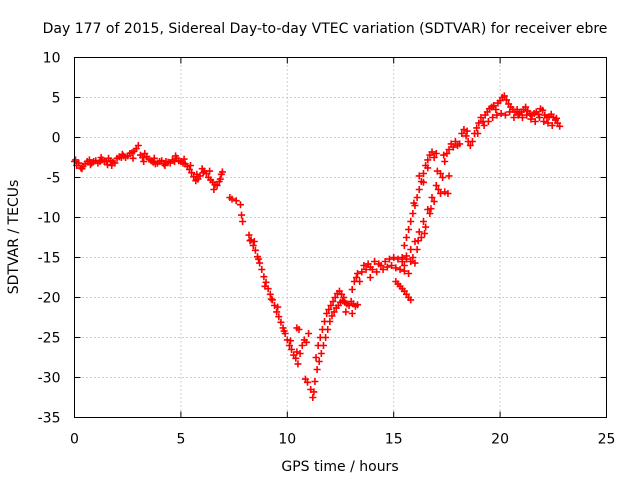 The width and height of the screenshot is (640, 480). Describe the element at coordinates (52, 59) in the screenshot. I see `y-tick-label: 10` at that location.